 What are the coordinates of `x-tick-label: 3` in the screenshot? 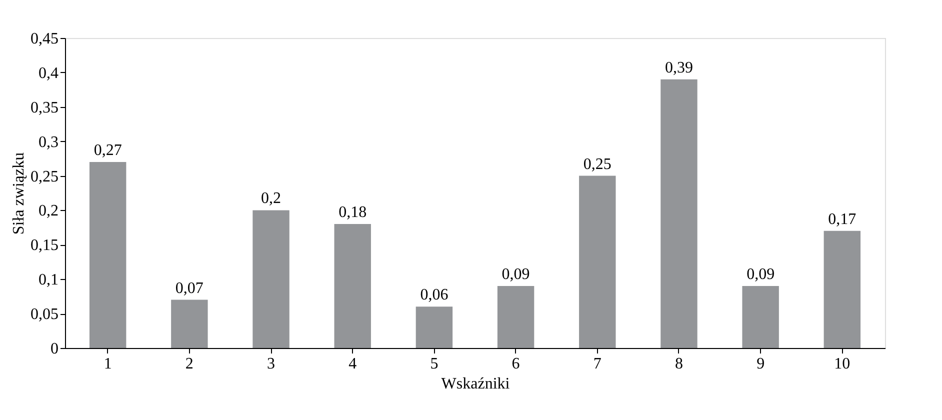 It's located at (271, 364).